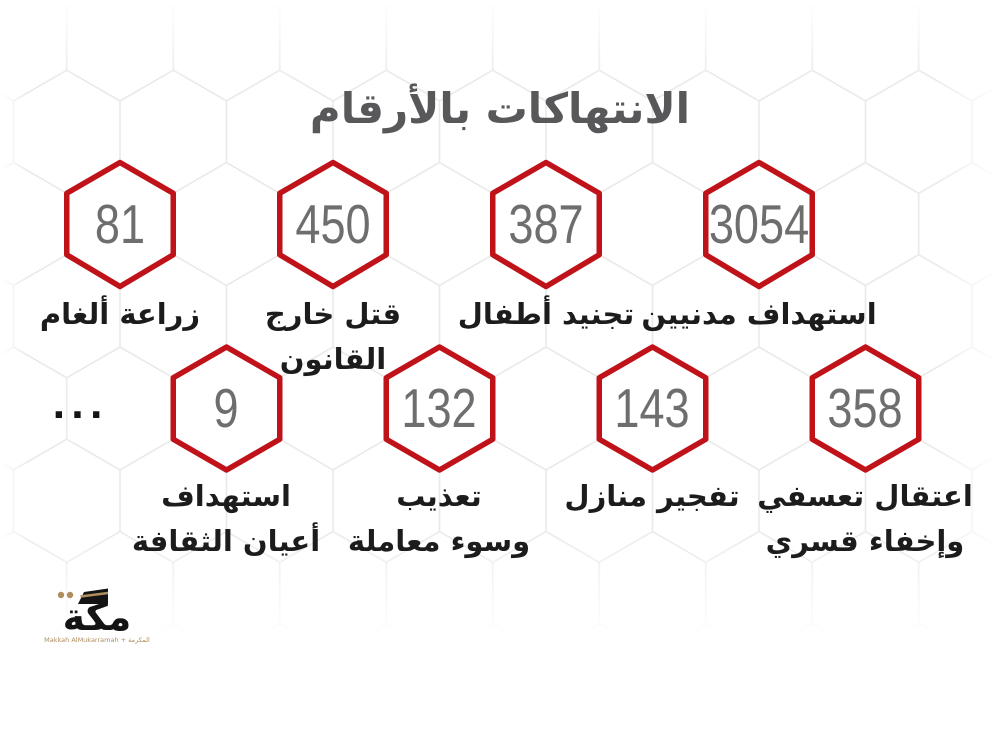 The height and width of the screenshot is (750, 1000). I want to click on logo-wordmark: مكة, so click(97, 617).